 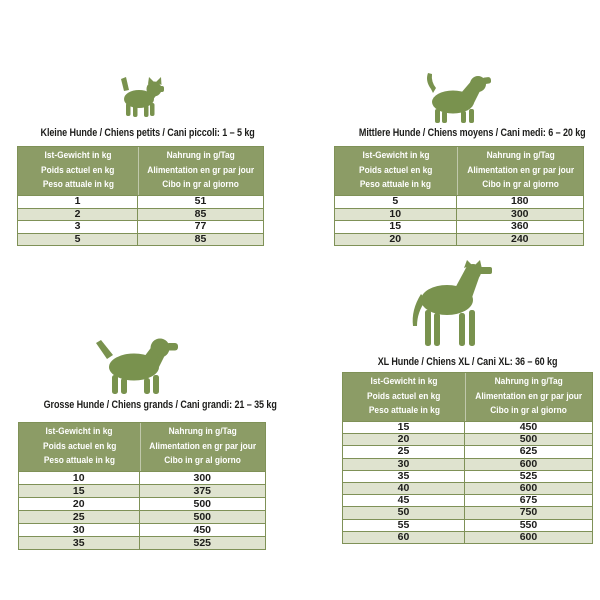 I want to click on table-row: 15 450, so click(x=467, y=427).